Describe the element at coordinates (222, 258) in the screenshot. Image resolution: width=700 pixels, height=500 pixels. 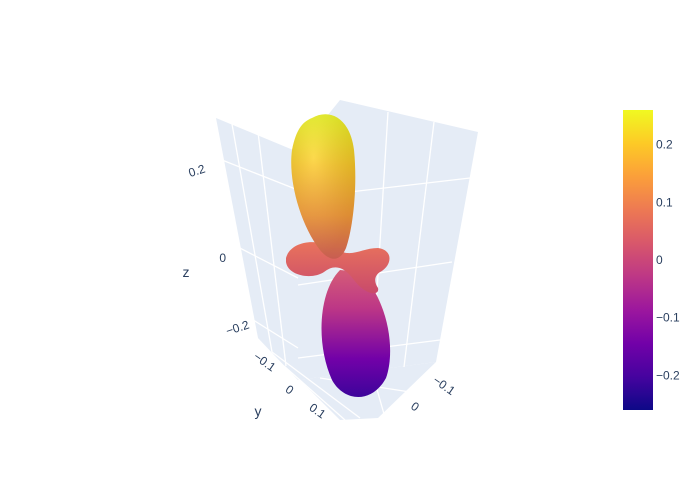
I see `z-tick-label: 0` at that location.